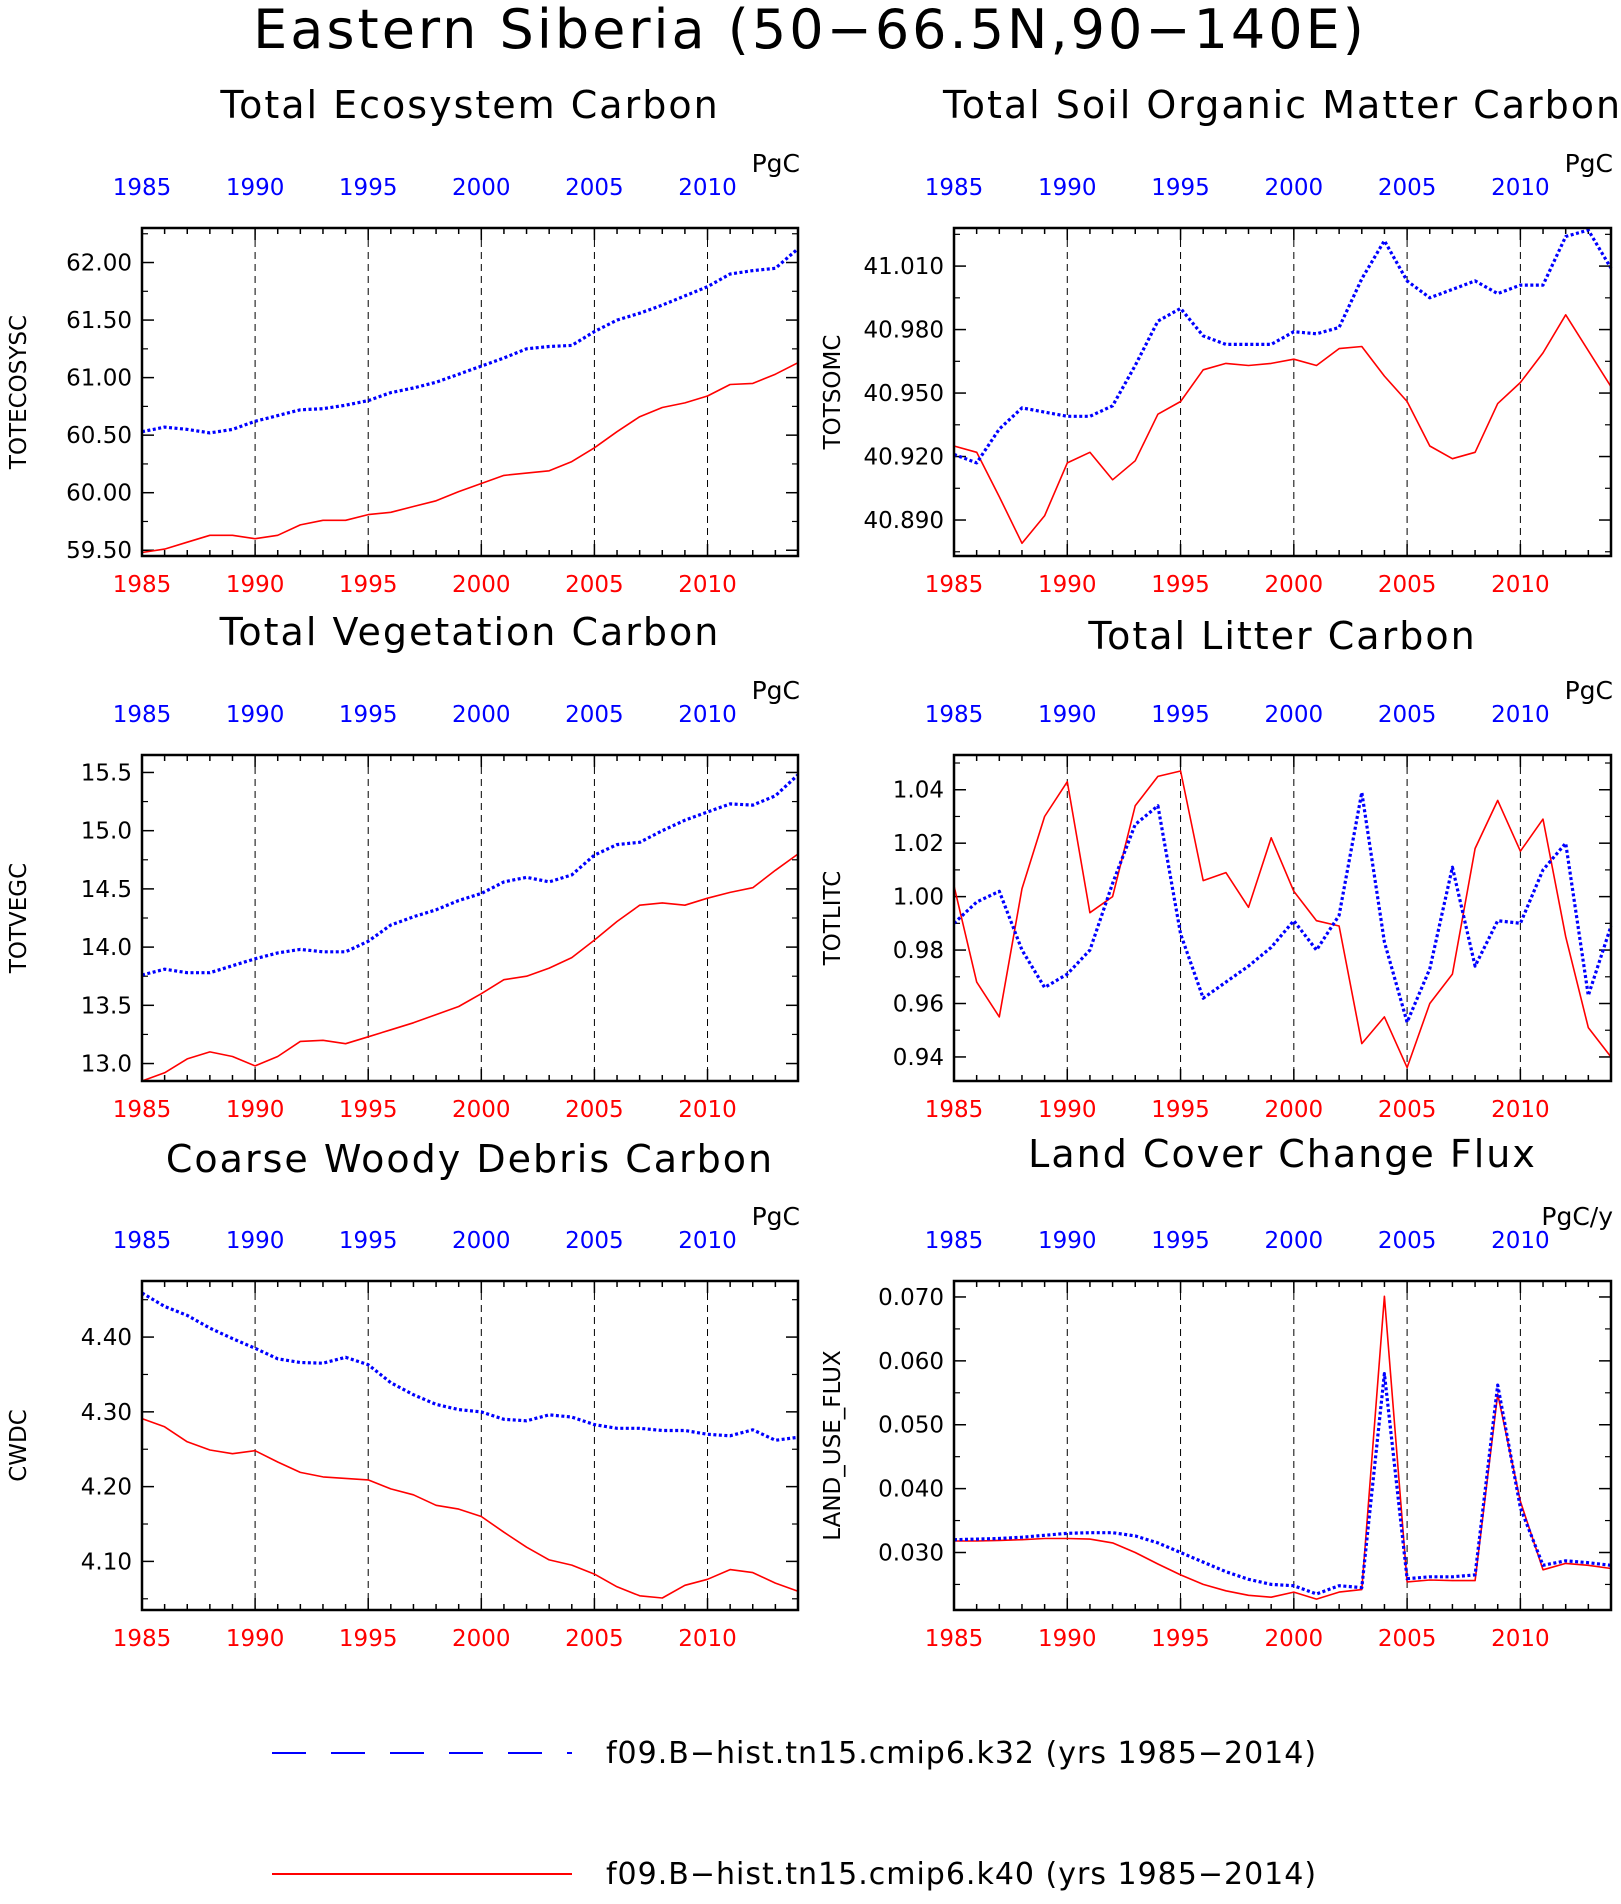 This screenshot has height=1904, width=1621. Describe the element at coordinates (99, 321) in the screenshot. I see `y-tick-label: 61.50` at that location.